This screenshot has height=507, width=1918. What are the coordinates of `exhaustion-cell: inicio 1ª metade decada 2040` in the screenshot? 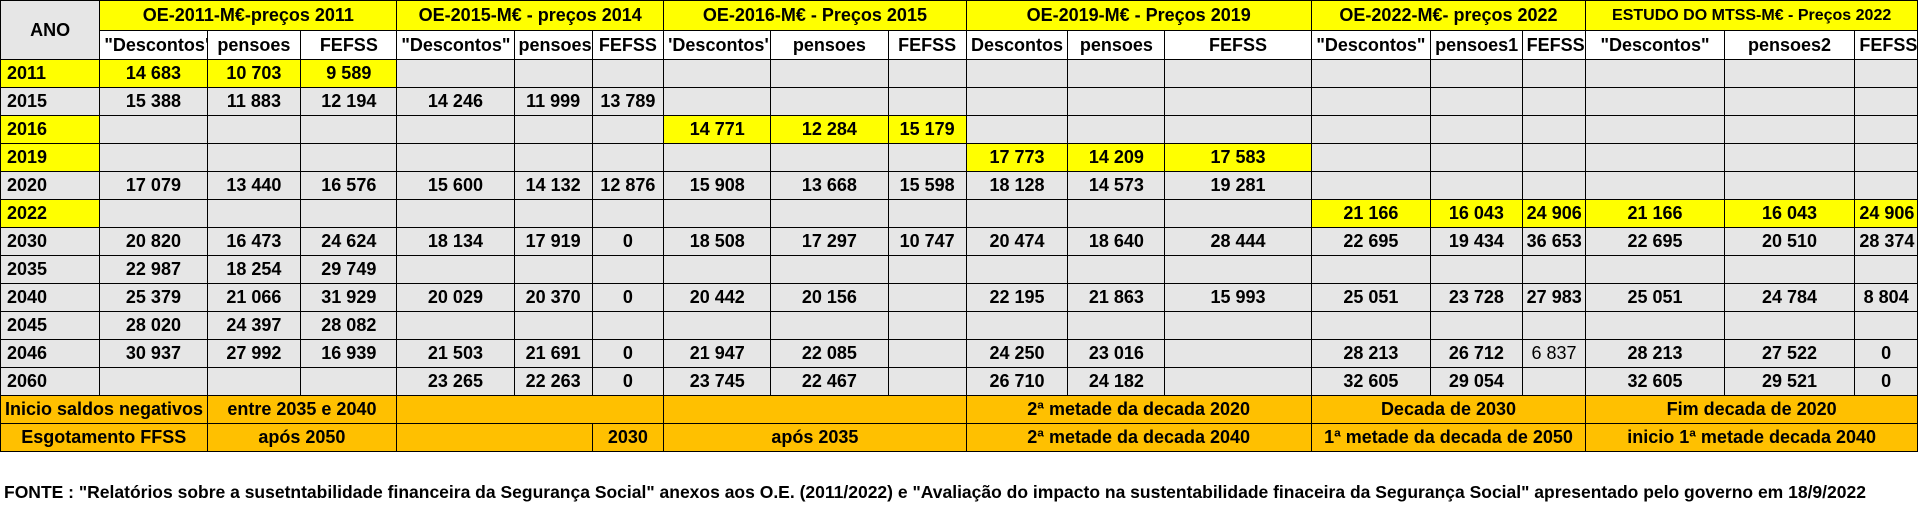 It's located at (1751, 437).